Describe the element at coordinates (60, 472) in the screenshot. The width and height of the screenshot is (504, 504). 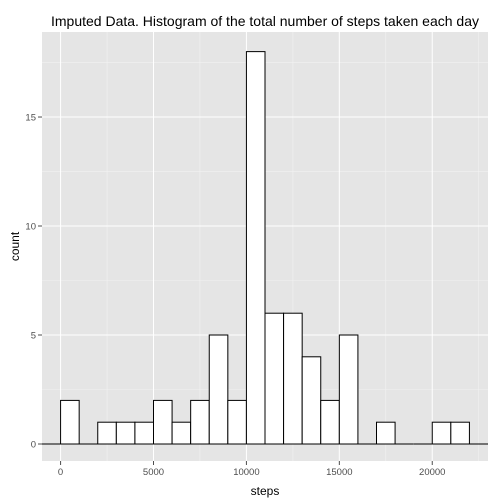
I see `x-tick-label: 0` at that location.